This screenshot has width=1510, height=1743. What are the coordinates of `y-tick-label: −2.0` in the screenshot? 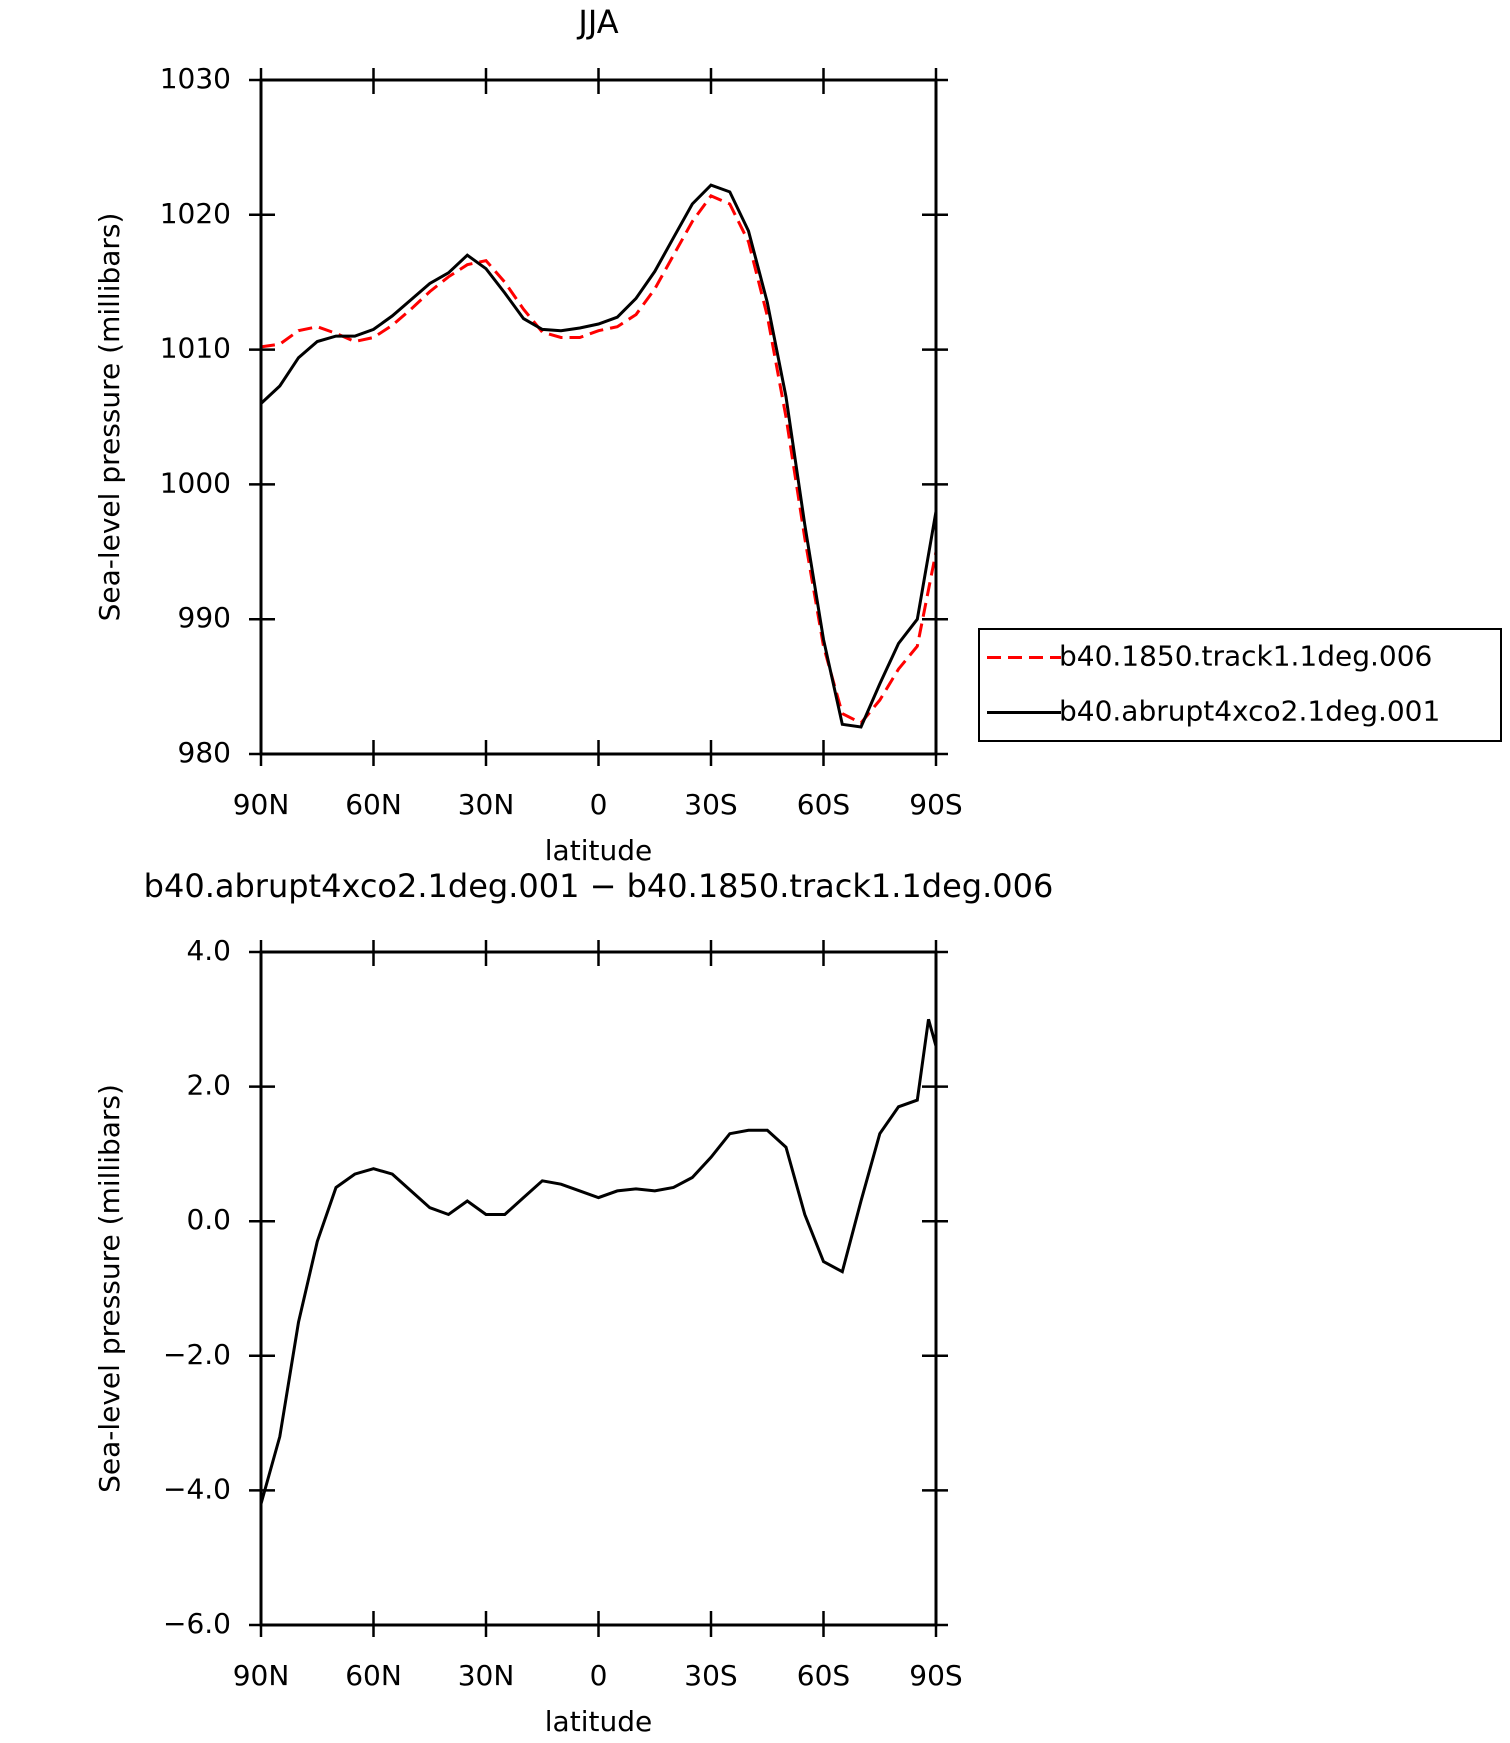 It's located at (197, 1354).